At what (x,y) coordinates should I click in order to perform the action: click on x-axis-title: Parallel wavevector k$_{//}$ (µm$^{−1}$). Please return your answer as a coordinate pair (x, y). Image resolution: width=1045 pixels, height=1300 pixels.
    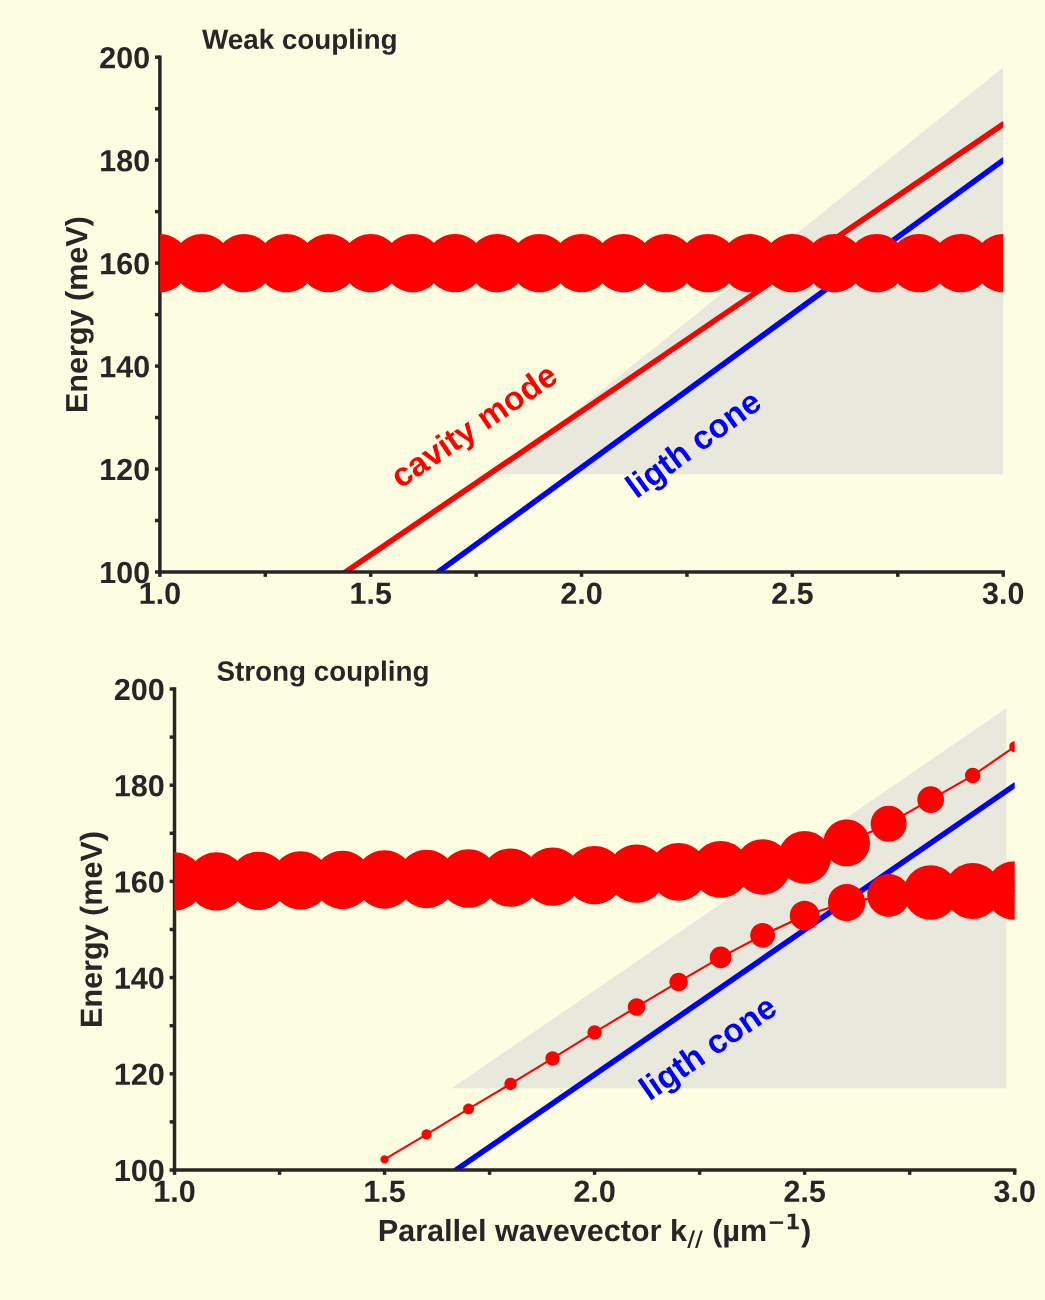
    Looking at the image, I should click on (594, 1231).